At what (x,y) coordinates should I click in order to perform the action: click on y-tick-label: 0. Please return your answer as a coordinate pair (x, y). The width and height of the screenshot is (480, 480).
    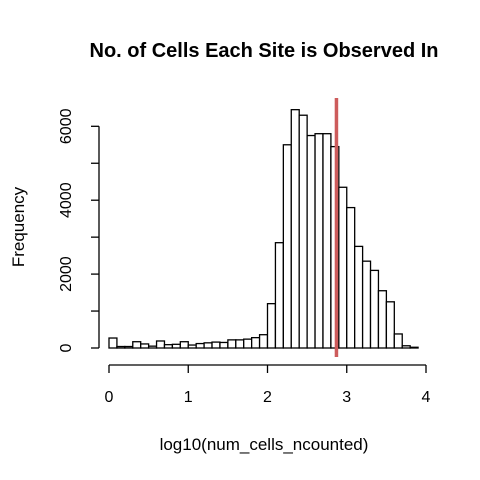
    Looking at the image, I should click on (66, 347).